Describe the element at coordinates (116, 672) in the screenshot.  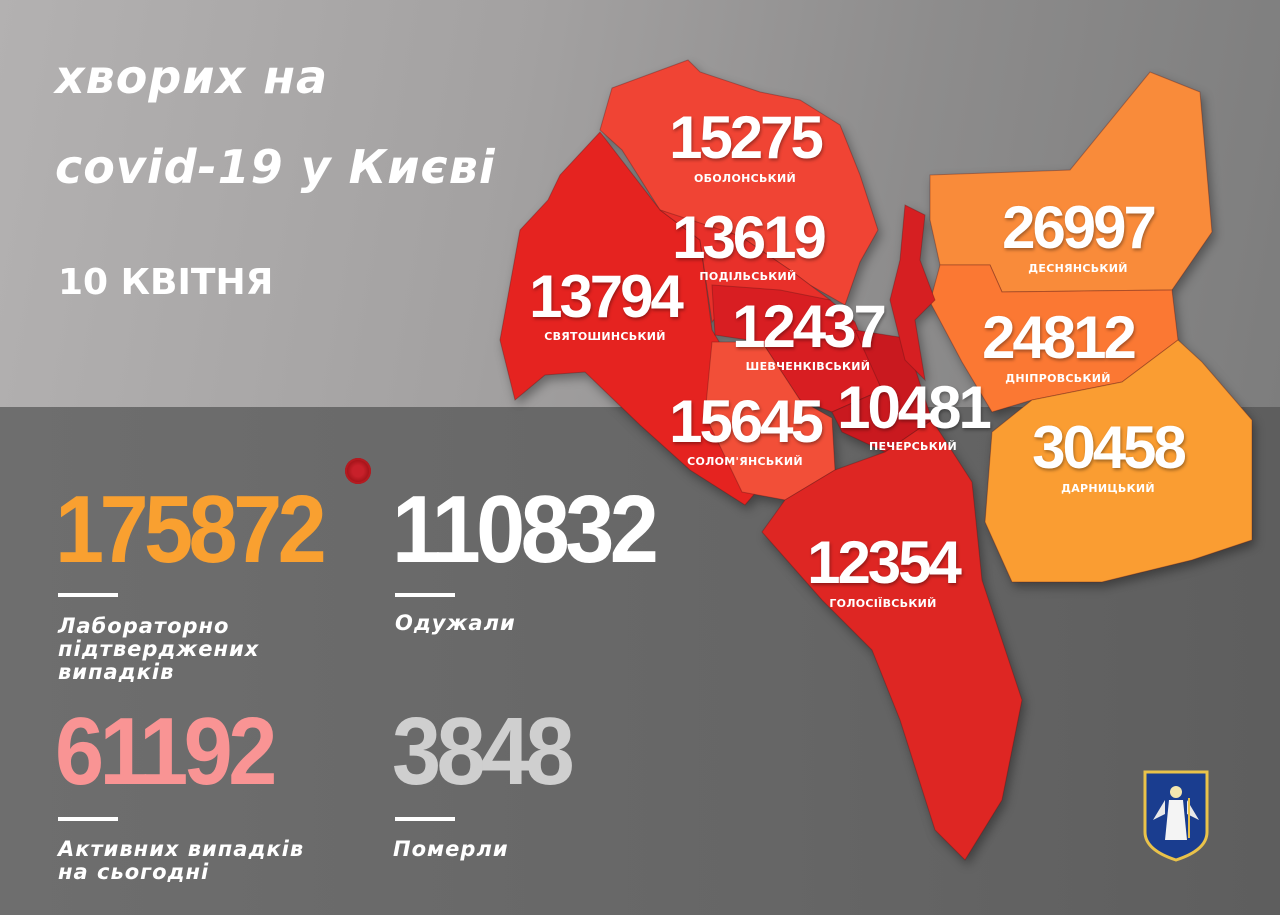
I see `label-line: випадків` at that location.